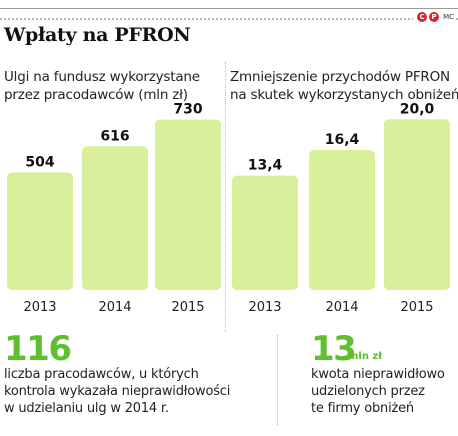 This screenshot has width=458, height=436. I want to click on bar-left-2015, so click(188, 205).